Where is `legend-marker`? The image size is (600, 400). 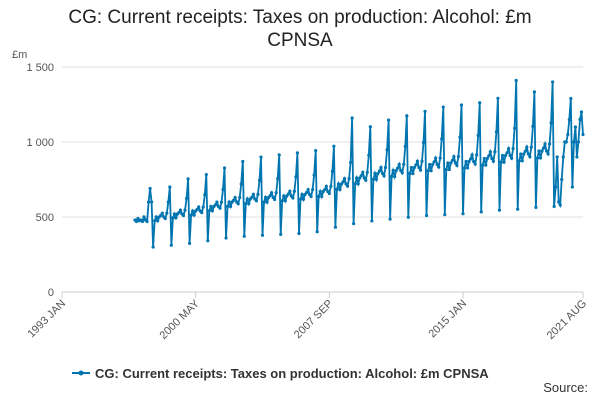 legend-marker is located at coordinates (81, 373).